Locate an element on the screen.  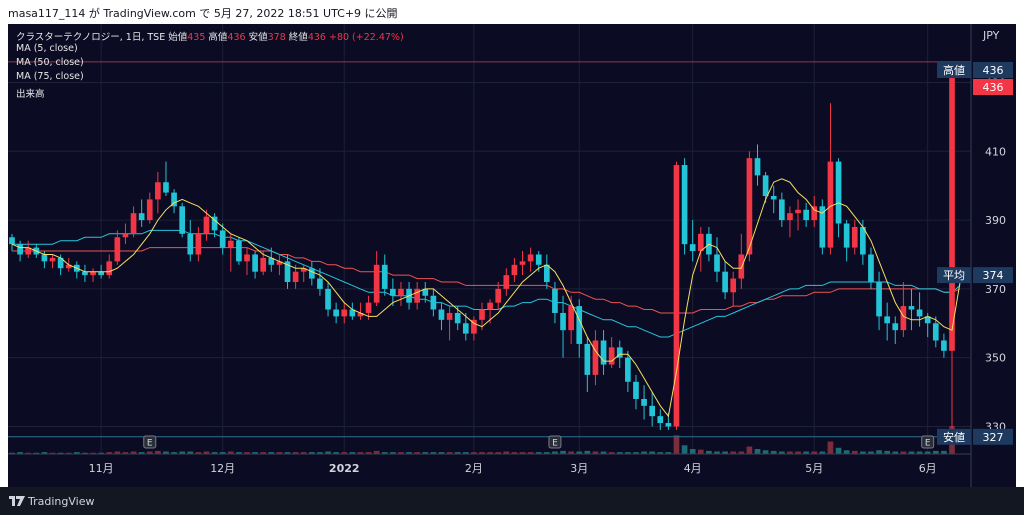
legend-low-label: 安値 is located at coordinates (258, 37).